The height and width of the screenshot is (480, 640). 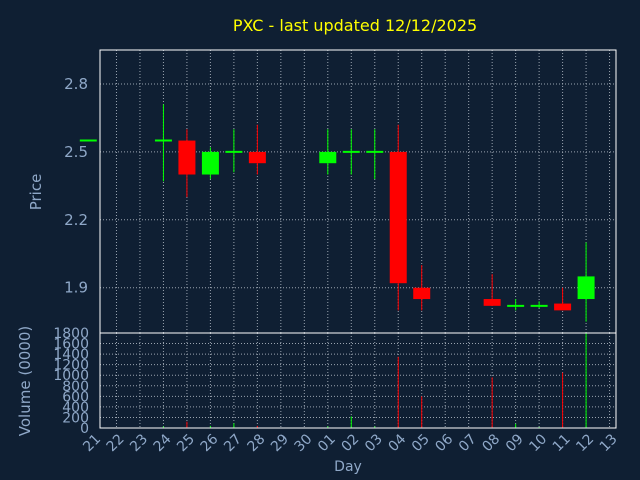 What do you see at coordinates (76, 220) in the screenshot?
I see `price-tick-label: 2.2` at bounding box center [76, 220].